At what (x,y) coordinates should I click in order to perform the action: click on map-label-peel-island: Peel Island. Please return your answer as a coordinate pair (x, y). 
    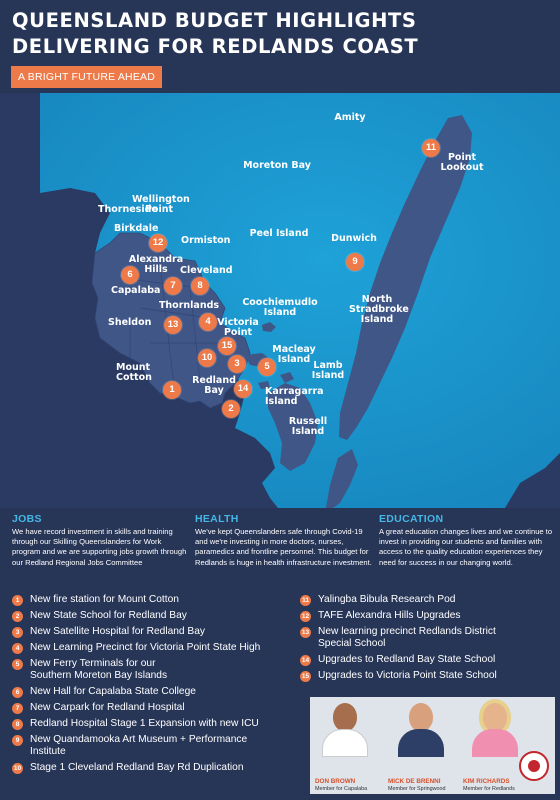
    Looking at the image, I should click on (279, 233).